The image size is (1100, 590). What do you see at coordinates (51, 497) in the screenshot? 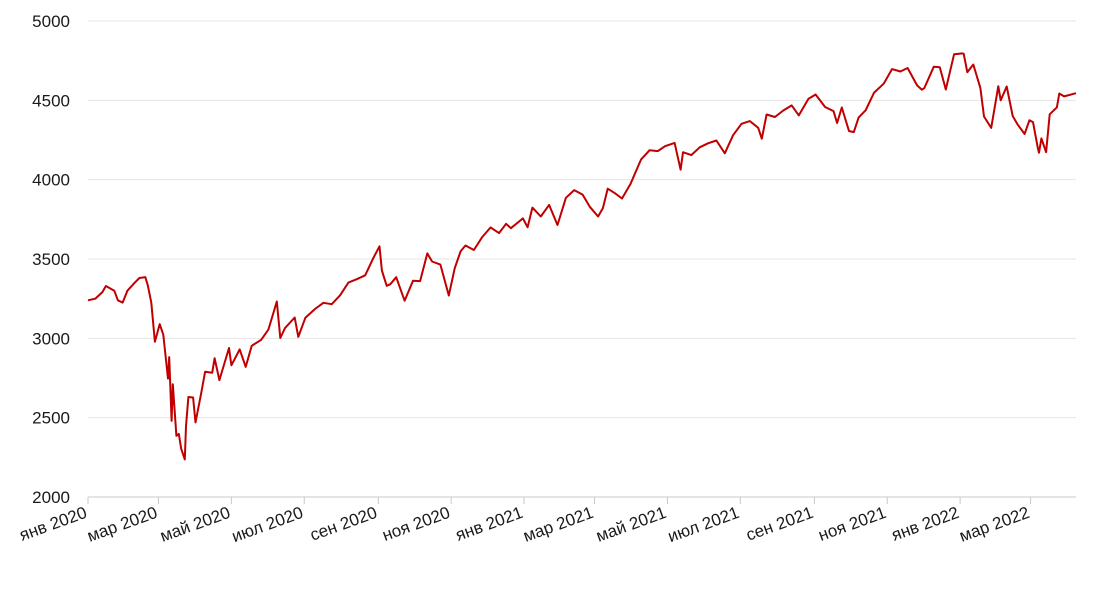
I see `y-tick-label: 2000` at bounding box center [51, 497].